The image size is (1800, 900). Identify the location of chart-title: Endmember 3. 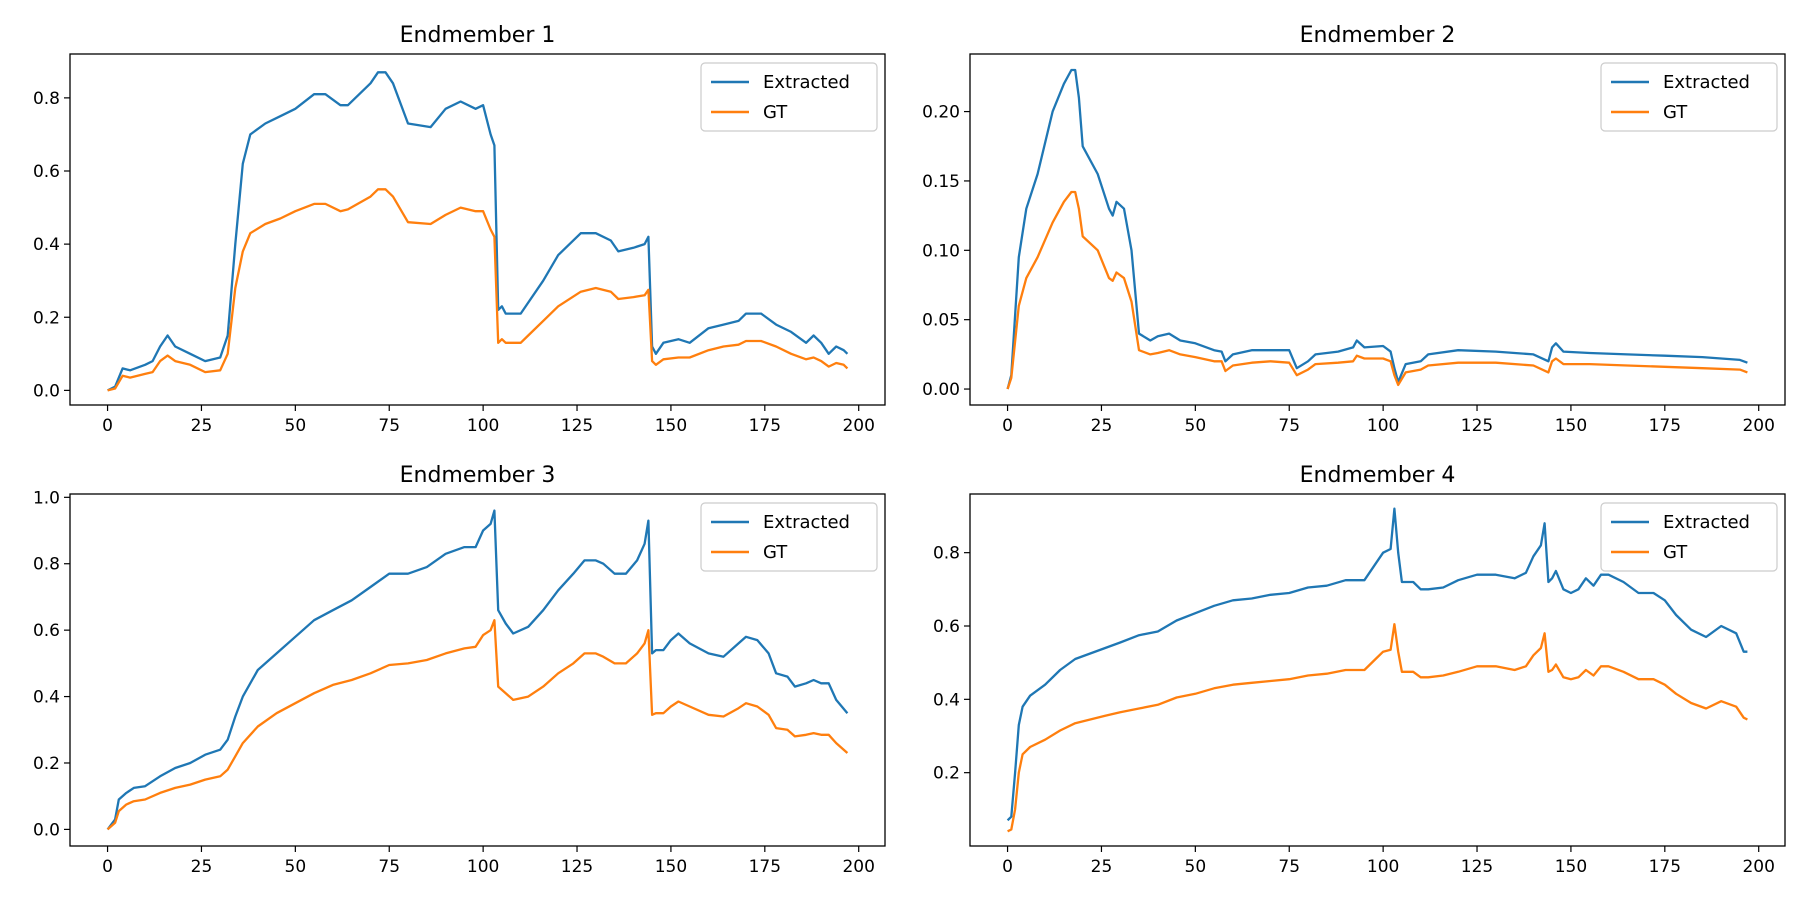
(478, 475).